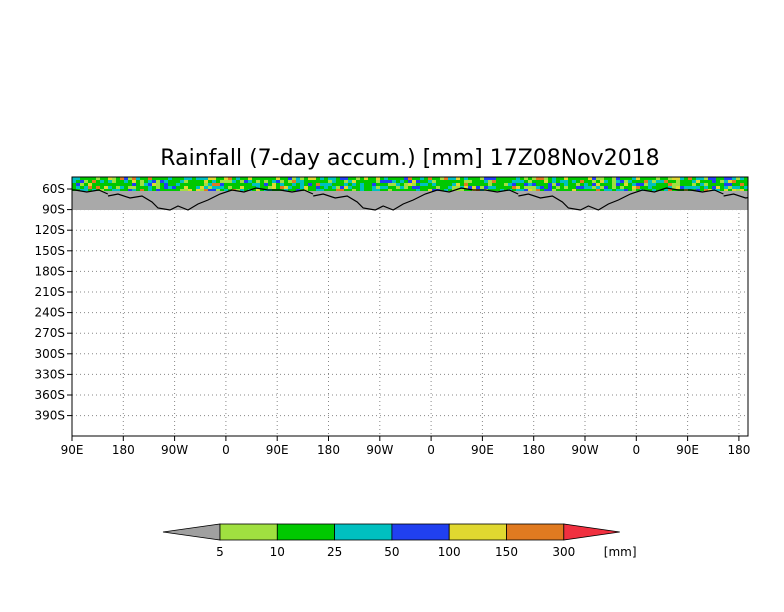  I want to click on colorbar-label: 10, so click(277, 552).